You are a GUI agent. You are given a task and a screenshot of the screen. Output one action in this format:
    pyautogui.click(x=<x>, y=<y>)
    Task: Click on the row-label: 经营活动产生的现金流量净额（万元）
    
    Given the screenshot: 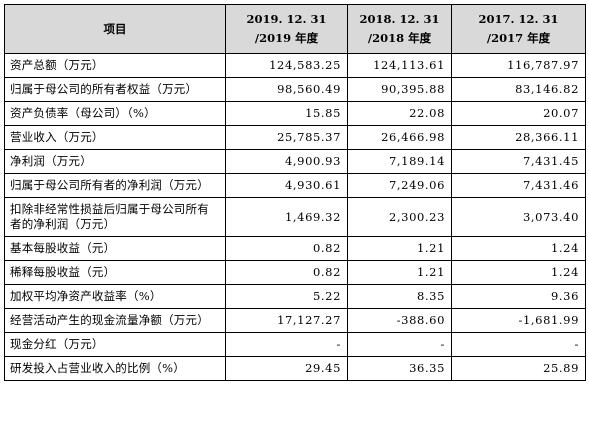 What is the action you would take?
    pyautogui.click(x=115, y=320)
    